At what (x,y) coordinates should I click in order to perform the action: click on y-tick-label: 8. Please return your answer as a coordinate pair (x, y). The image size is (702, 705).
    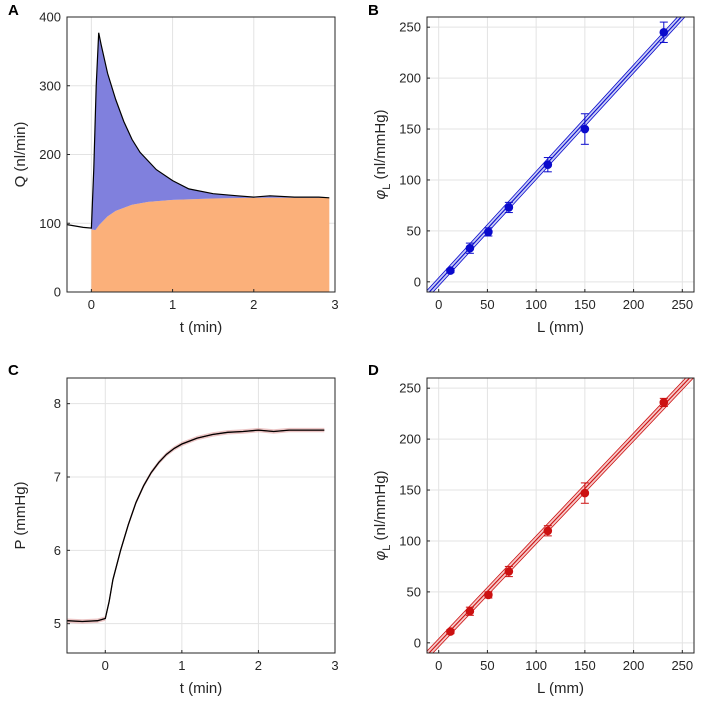
    Looking at the image, I should click on (57, 403).